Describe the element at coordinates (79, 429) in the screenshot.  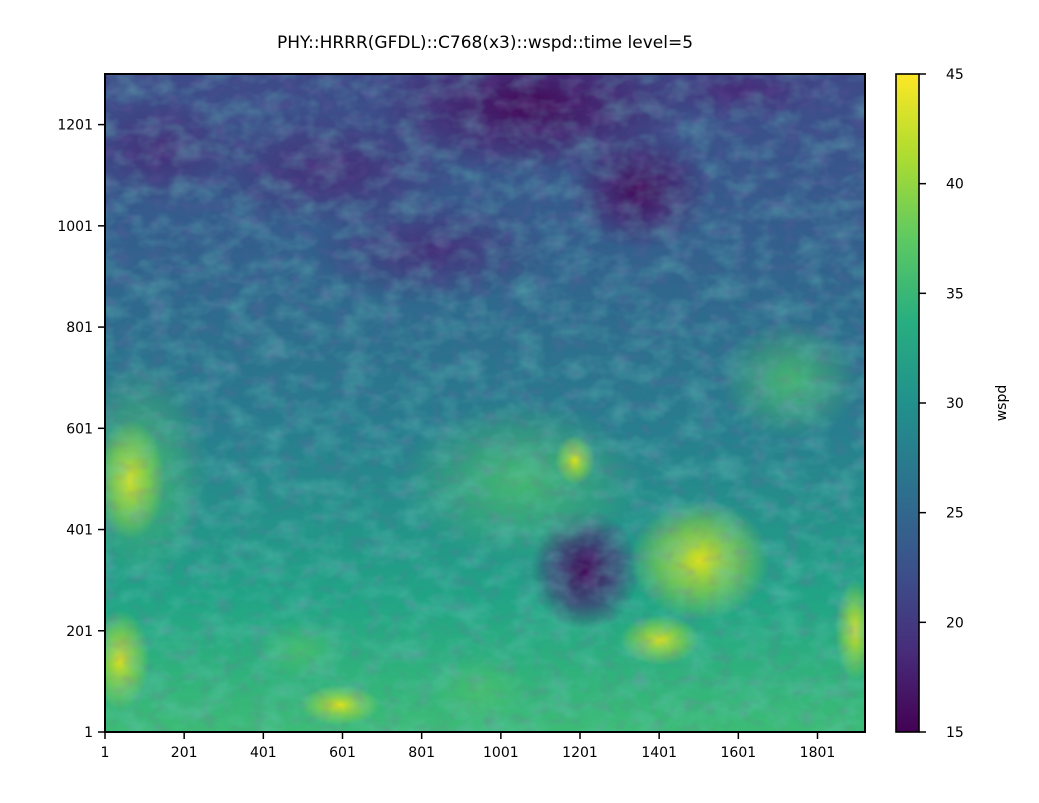
I see `y-tick-label: 601` at that location.